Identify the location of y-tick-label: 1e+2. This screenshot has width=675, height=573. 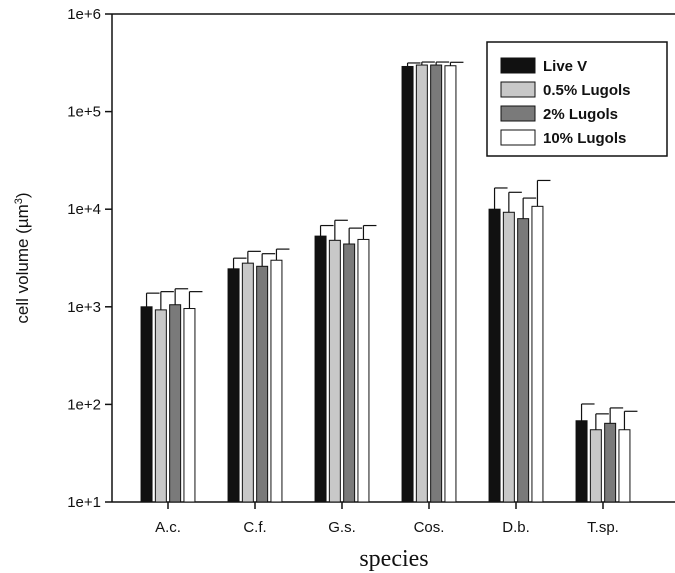
(84, 404).